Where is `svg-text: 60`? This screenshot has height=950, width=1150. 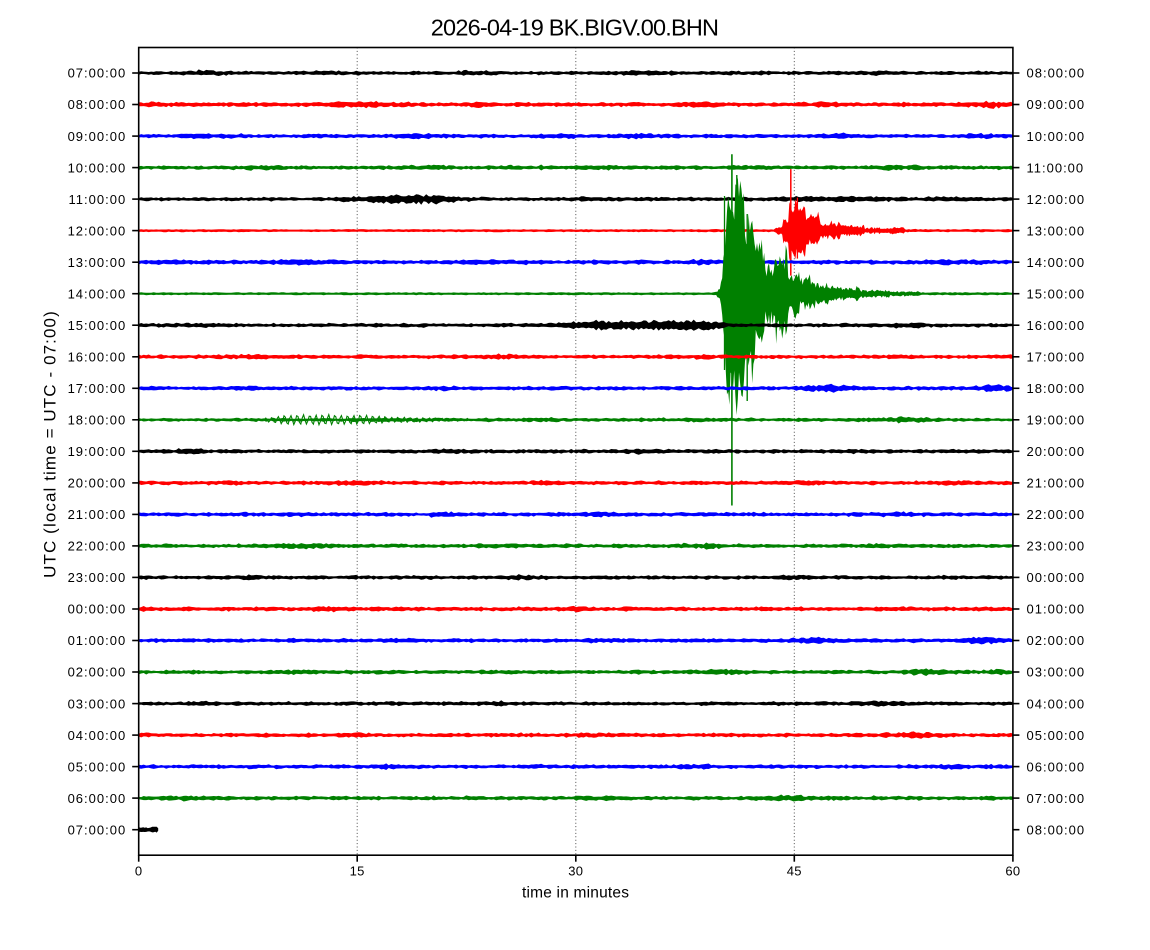 svg-text: 60 is located at coordinates (1012, 871).